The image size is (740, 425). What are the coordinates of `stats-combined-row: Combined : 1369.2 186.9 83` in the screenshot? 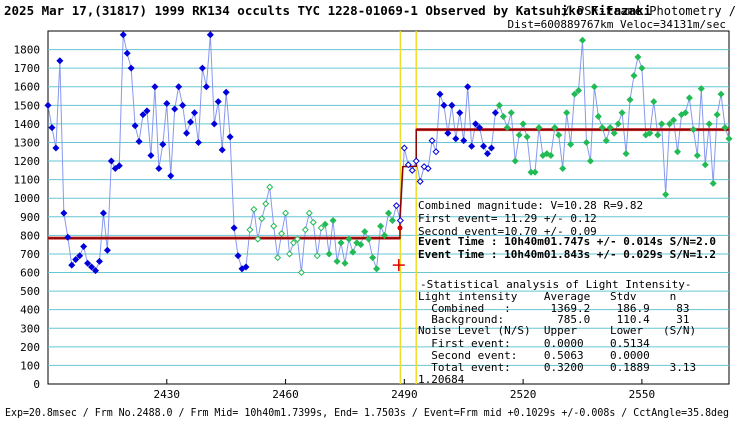 It's located at (554, 308).